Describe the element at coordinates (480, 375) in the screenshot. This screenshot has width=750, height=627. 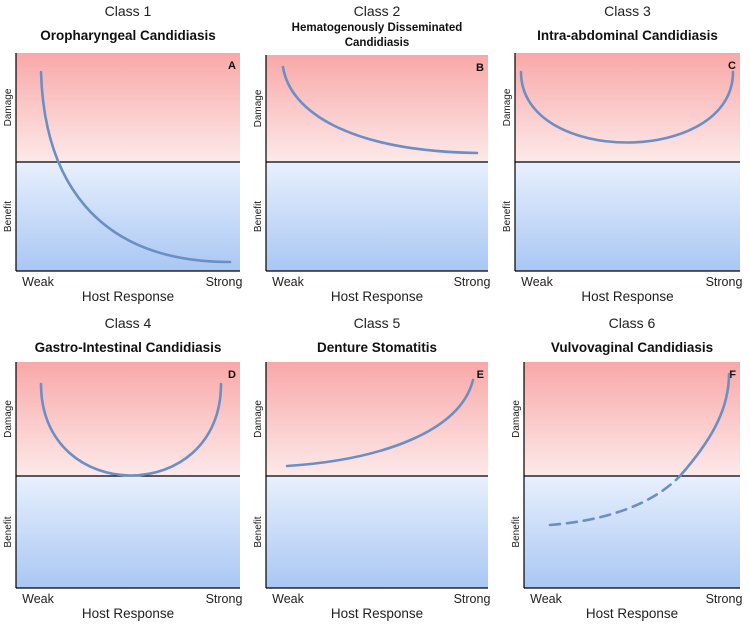
I see `panel-letter: E` at that location.